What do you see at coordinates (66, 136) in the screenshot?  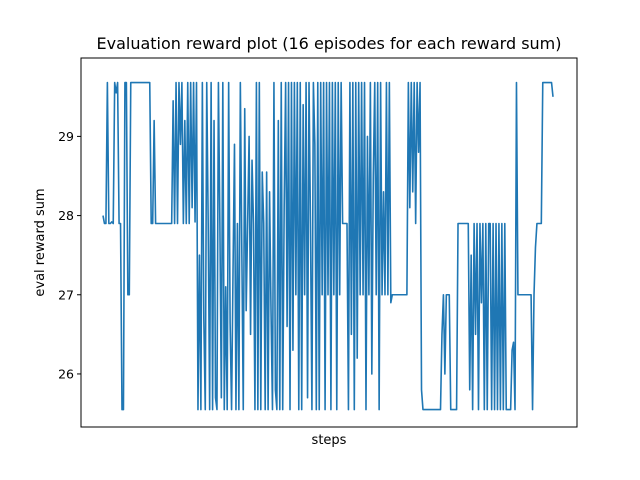 I see `y-tick-label: 29` at bounding box center [66, 136].